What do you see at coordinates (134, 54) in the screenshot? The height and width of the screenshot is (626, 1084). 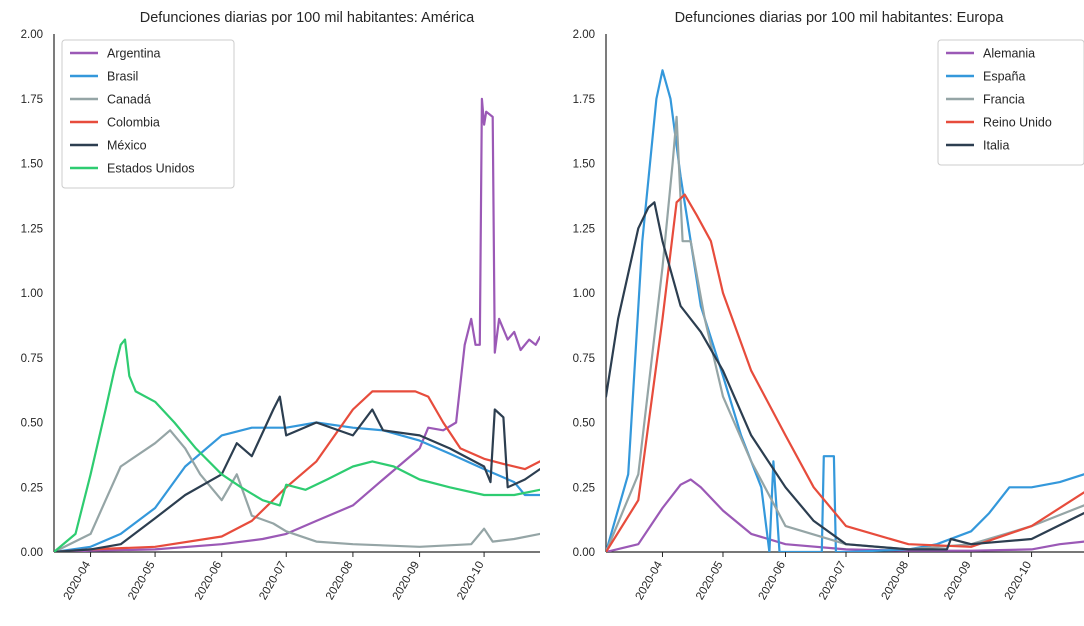 I see `legend-label-argentina: Argentina` at bounding box center [134, 54].